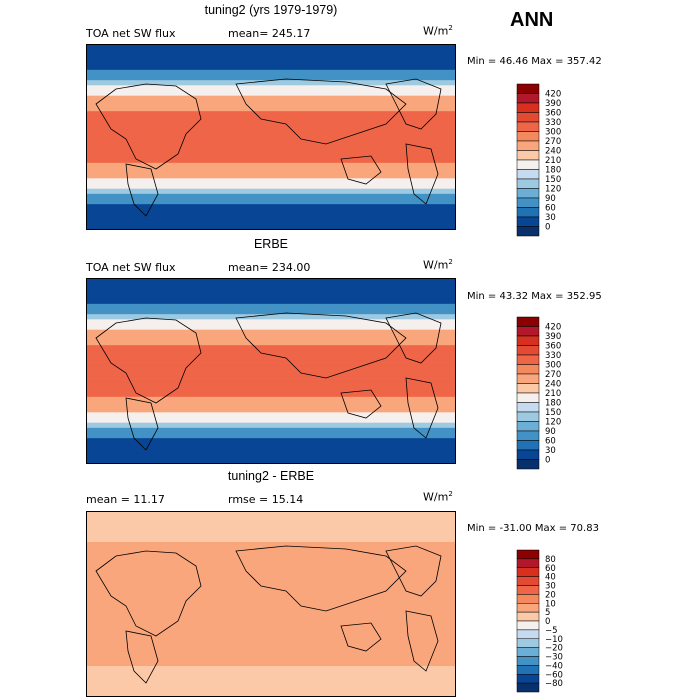  I want to click on colorbar-tick-label: −20, so click(554, 649).